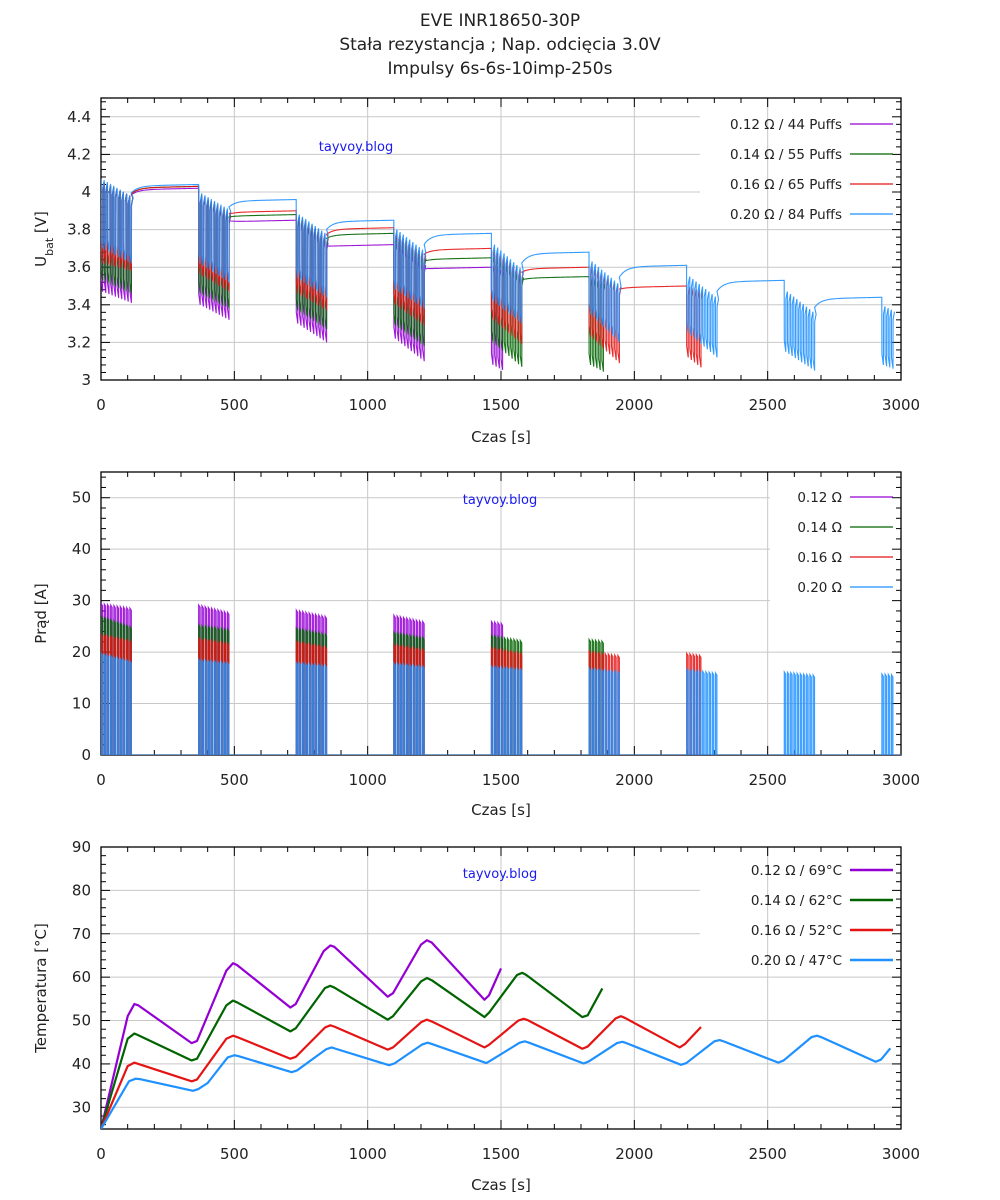 Image resolution: width=1000 pixels, height=1200 pixels. What do you see at coordinates (41, 613) in the screenshot?
I see `y-axis-label: Prąd [A]` at bounding box center [41, 613].